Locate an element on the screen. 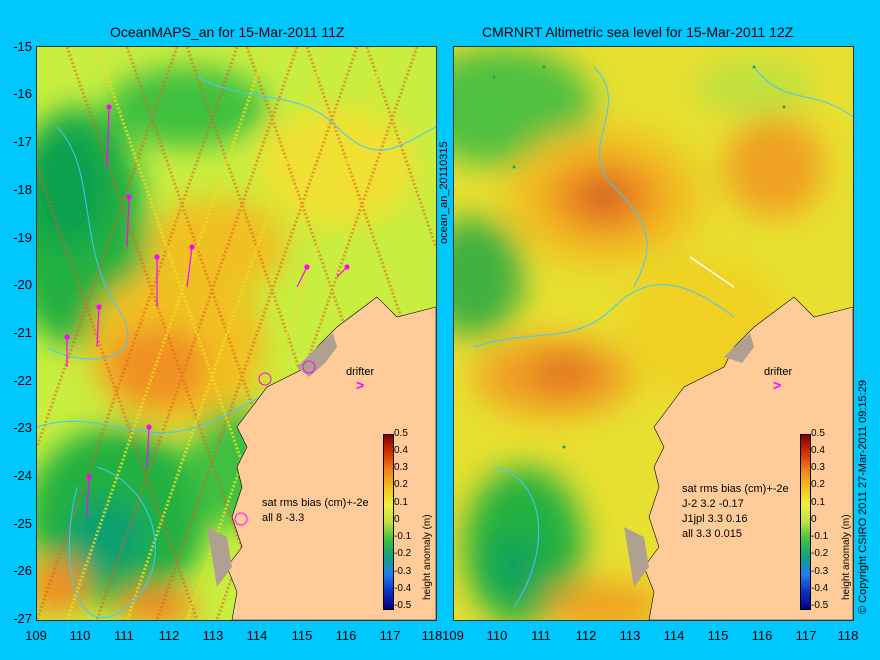 The image size is (880, 660). run-id-label: ocean_an_20110315 is located at coordinates (444, 192).